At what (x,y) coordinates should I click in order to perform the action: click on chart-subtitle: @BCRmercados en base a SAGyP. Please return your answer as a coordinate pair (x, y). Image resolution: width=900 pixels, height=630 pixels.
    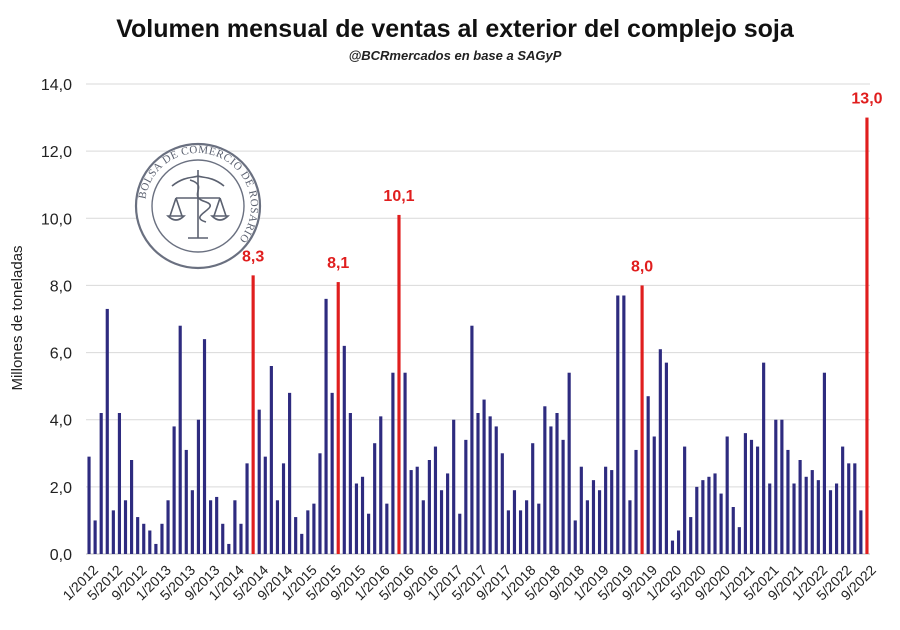
    Looking at the image, I should click on (455, 55).